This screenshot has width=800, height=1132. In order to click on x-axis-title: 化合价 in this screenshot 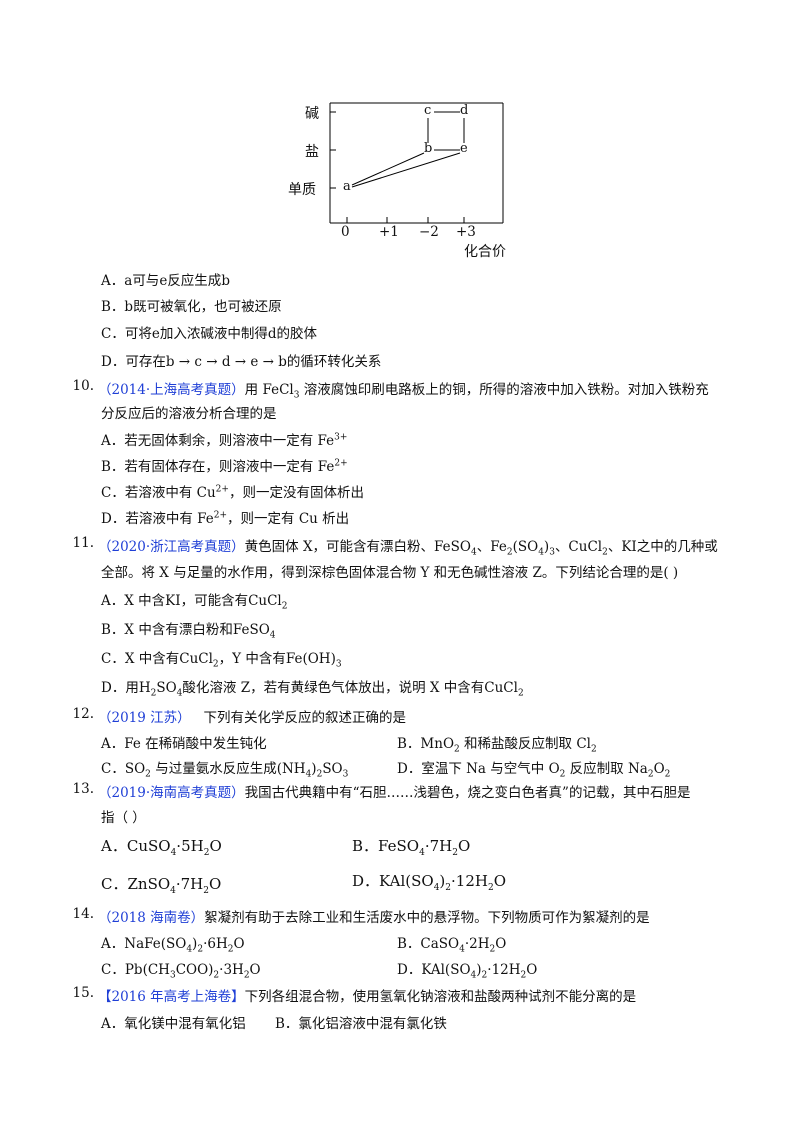, I will do `click(485, 252)`.